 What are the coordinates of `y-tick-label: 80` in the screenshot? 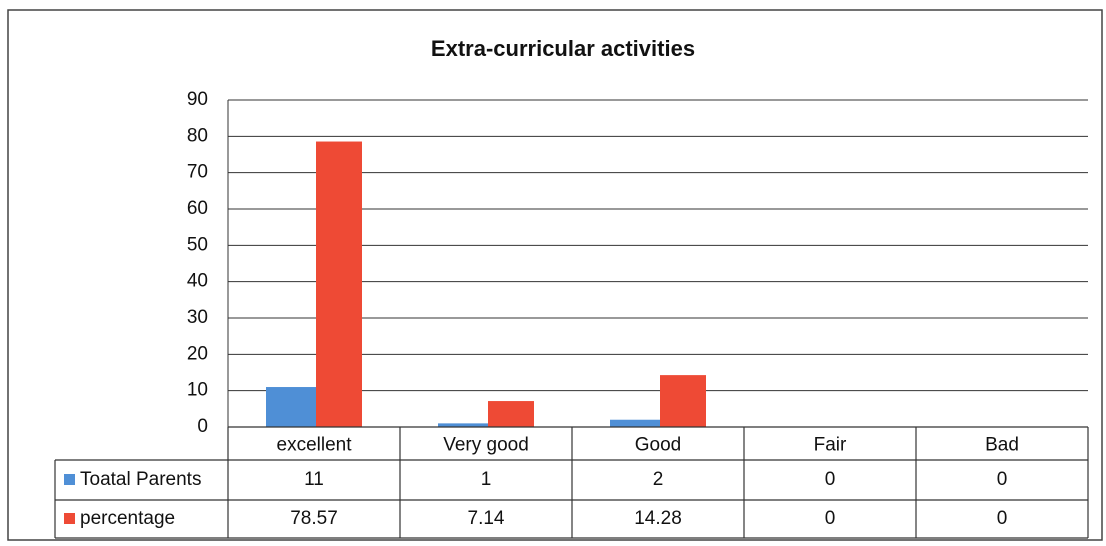 It's located at (197, 135).